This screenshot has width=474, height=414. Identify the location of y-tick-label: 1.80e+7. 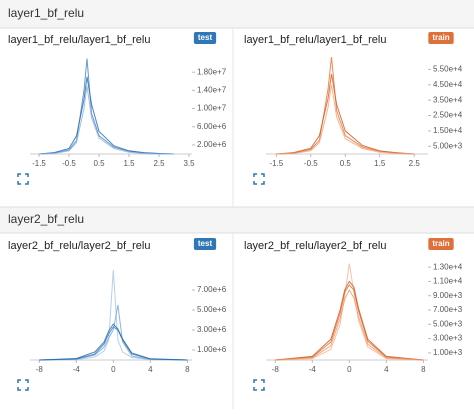
(212, 71).